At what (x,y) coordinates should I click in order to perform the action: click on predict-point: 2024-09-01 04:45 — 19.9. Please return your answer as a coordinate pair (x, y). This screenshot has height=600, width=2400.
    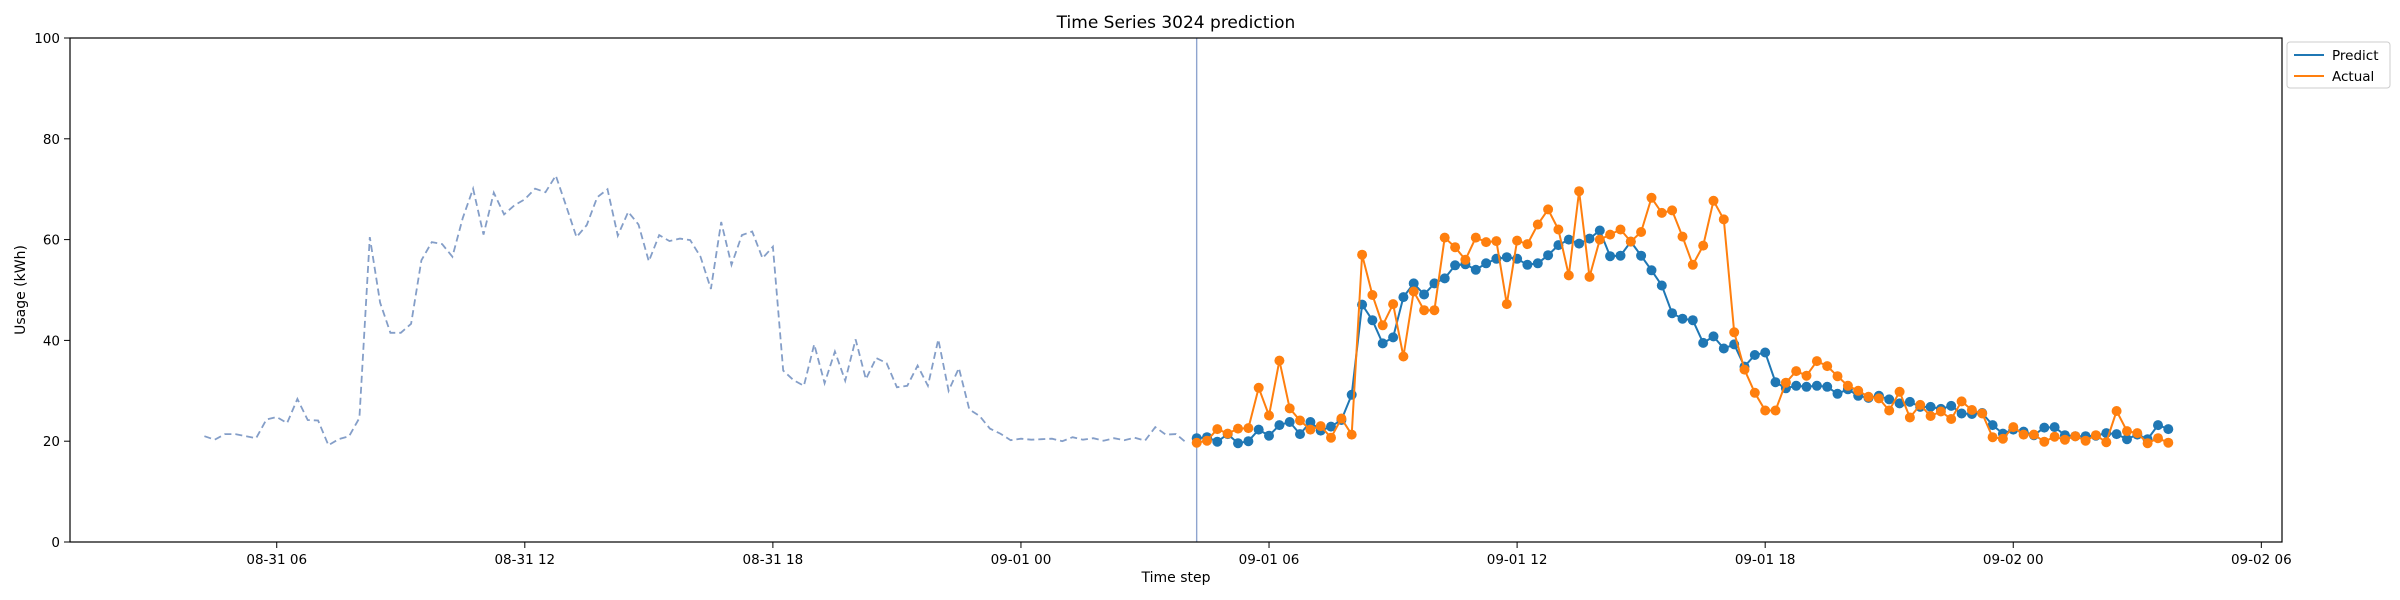
    Looking at the image, I should click on (1217, 441).